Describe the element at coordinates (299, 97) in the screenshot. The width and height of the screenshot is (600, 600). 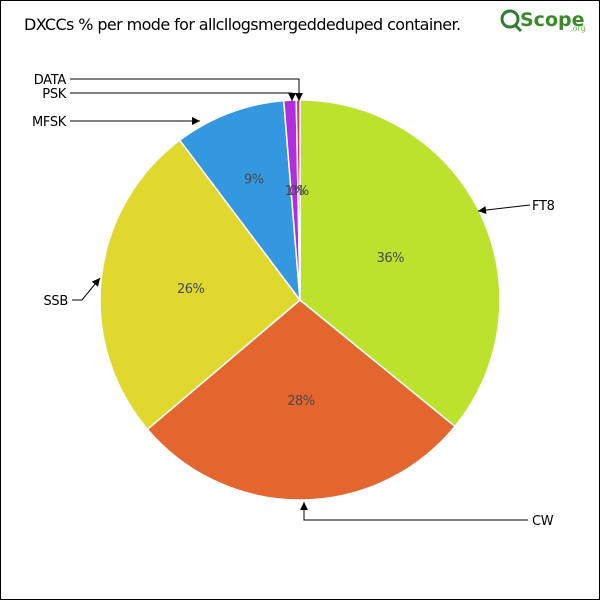
I see `callout-arrow-data` at that location.